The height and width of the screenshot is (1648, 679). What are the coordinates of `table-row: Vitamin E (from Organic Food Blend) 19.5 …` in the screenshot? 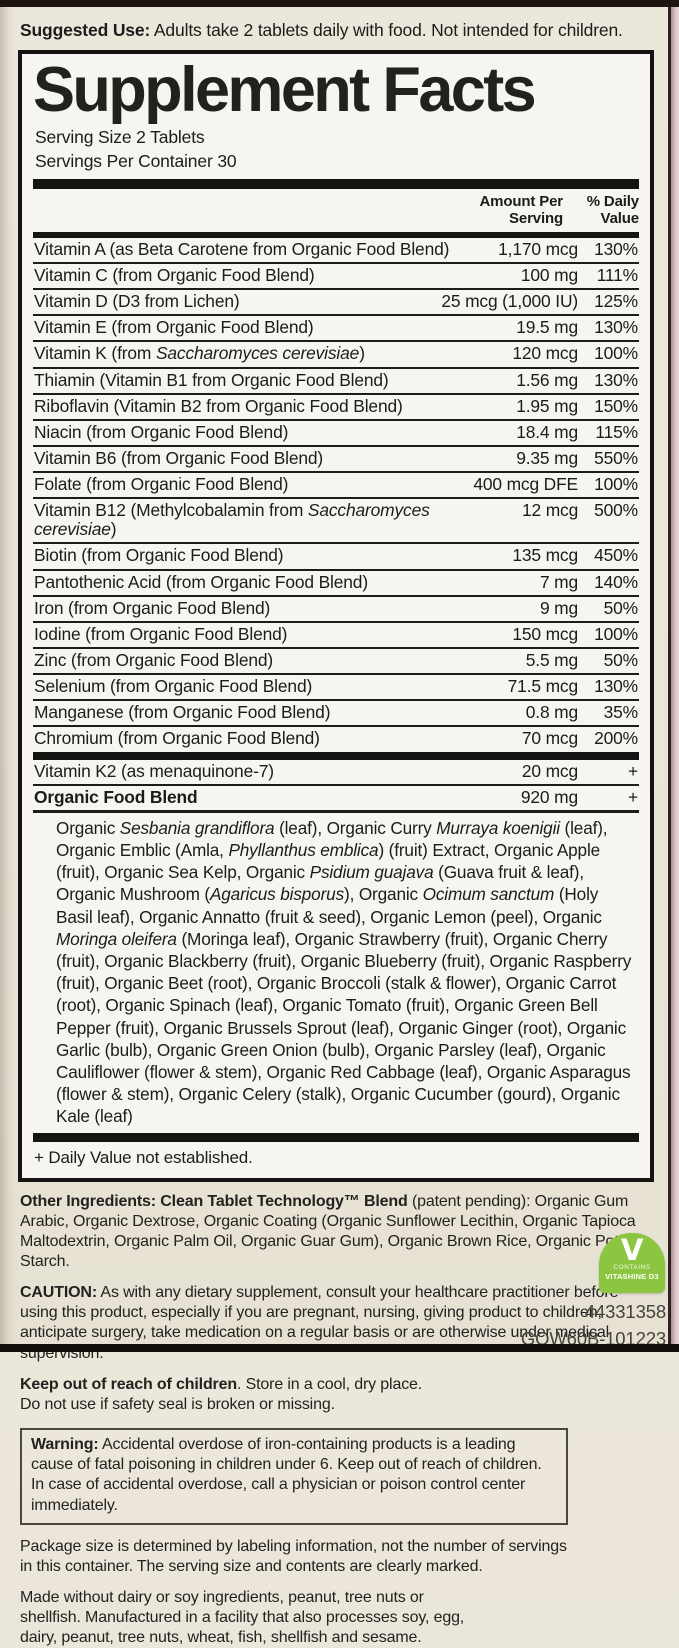 It's located at (336, 327).